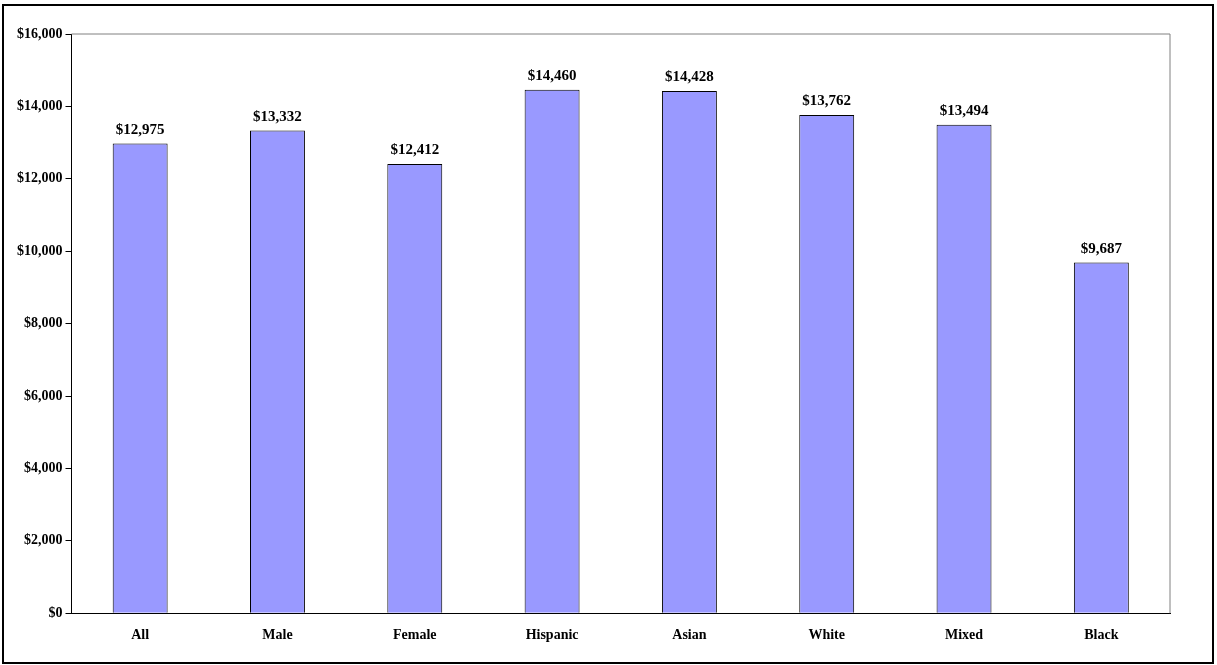 The image size is (1217, 665). Describe the element at coordinates (552, 75) in the screenshot. I see `data-label: $14,460` at that location.